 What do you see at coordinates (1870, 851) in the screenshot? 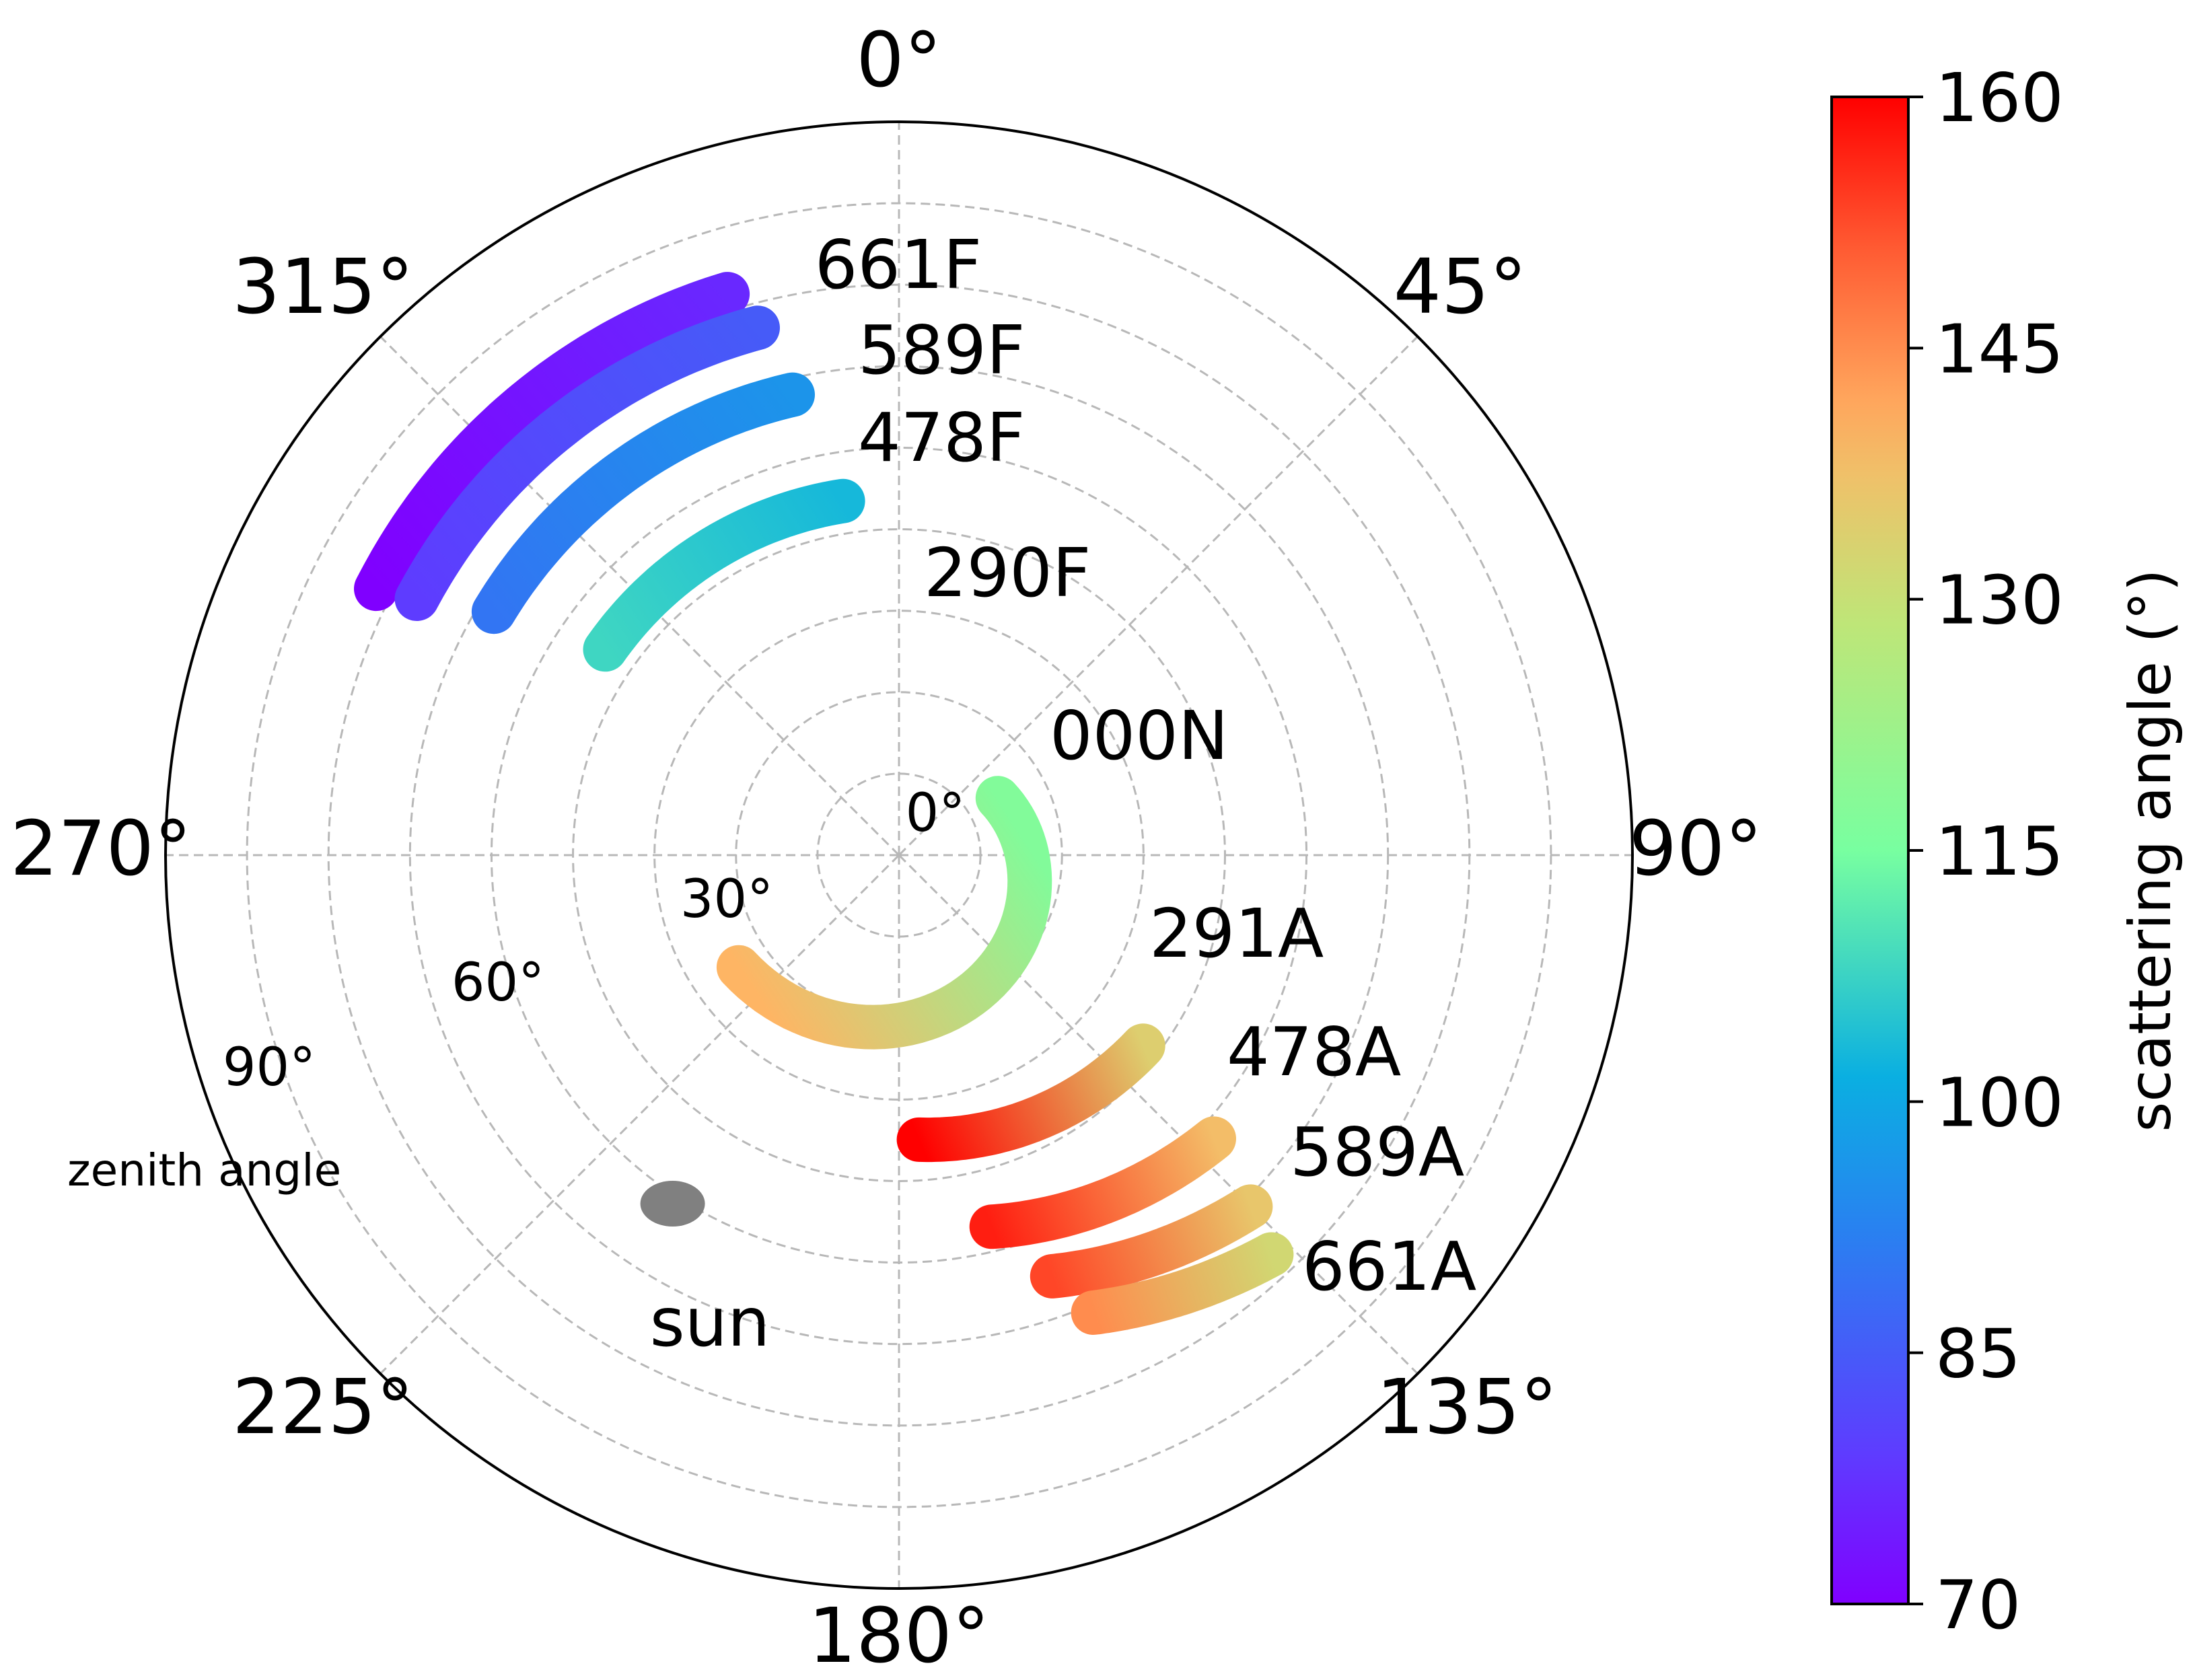
I see `colorbar-gradient` at bounding box center [1870, 851].